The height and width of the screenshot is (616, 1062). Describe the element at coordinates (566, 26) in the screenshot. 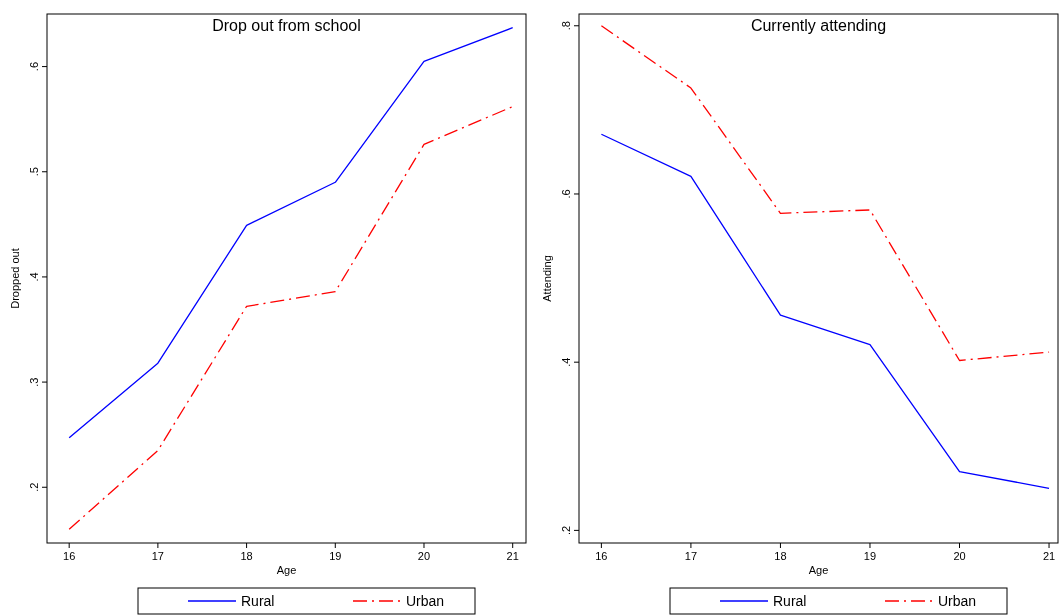

I see `y-tick-label: .8` at that location.